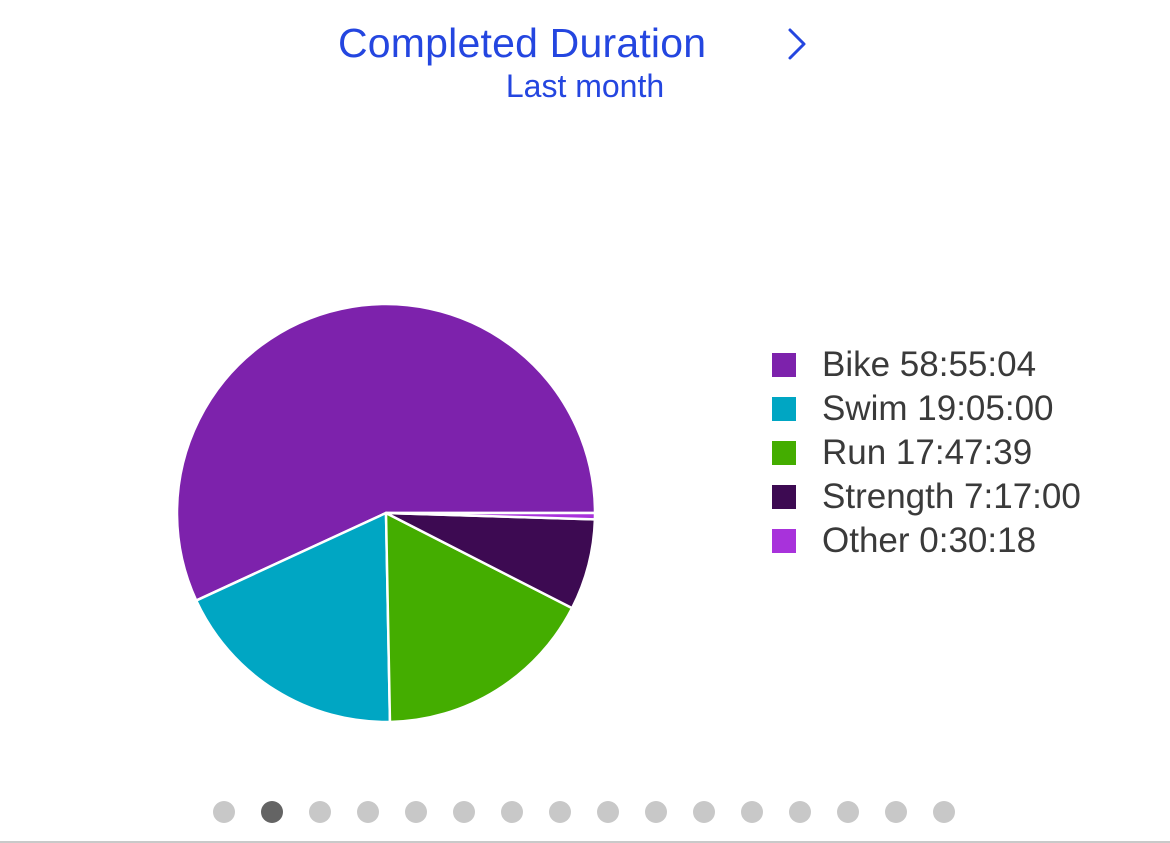 This screenshot has width=1170, height=843. What do you see at coordinates (585, 842) in the screenshot?
I see `divider` at bounding box center [585, 842].